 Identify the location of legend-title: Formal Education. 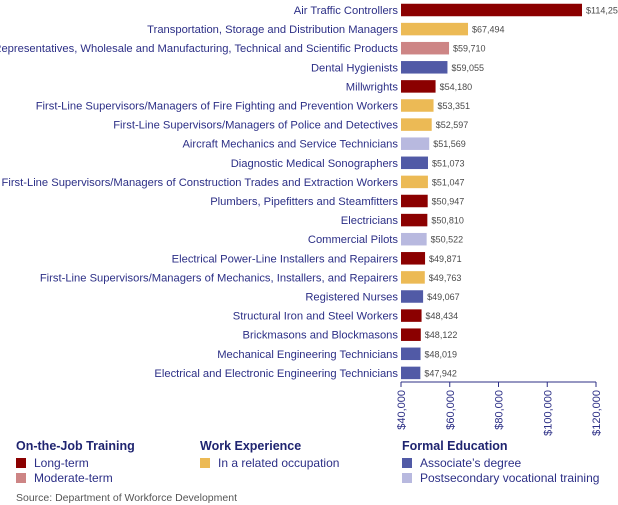
(455, 446).